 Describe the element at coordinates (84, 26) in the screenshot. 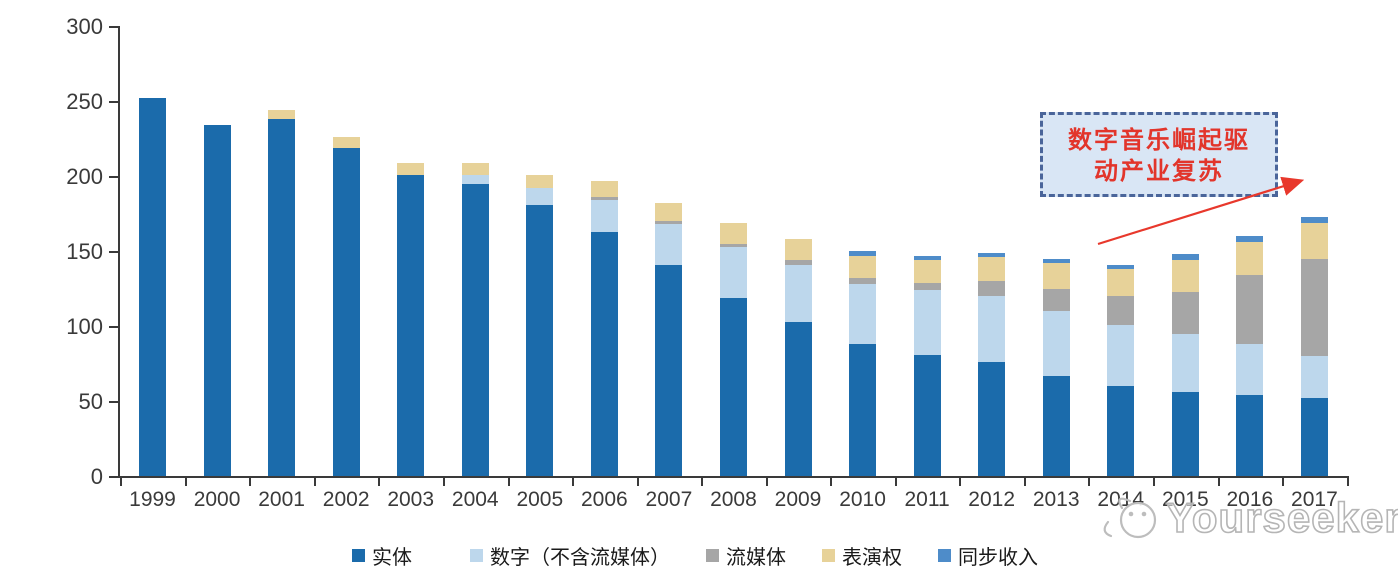

I see `y-axis-label-300: 300` at that location.